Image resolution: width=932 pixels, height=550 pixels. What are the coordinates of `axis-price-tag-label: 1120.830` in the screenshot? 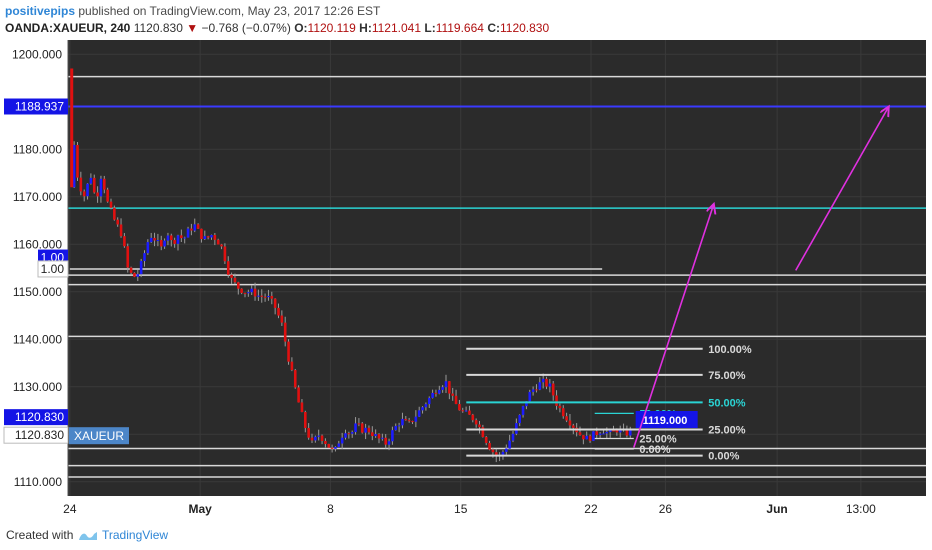 It's located at (39, 417).